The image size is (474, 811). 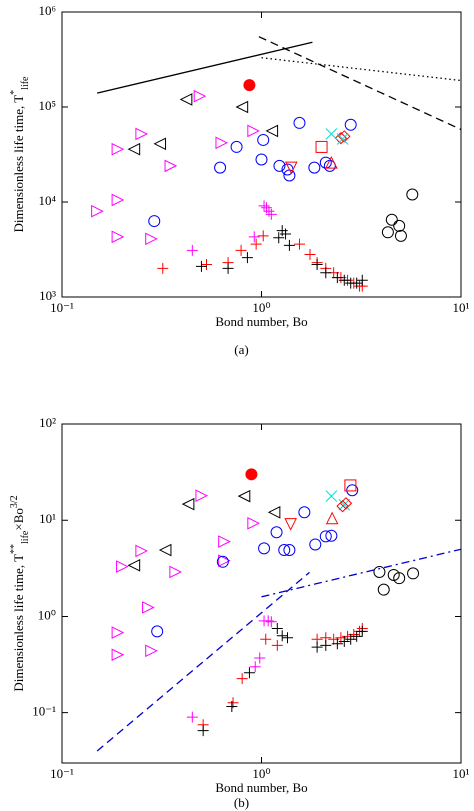 What do you see at coordinates (47, 10) in the screenshot?
I see `y-tick-label: 10⁶` at bounding box center [47, 10].